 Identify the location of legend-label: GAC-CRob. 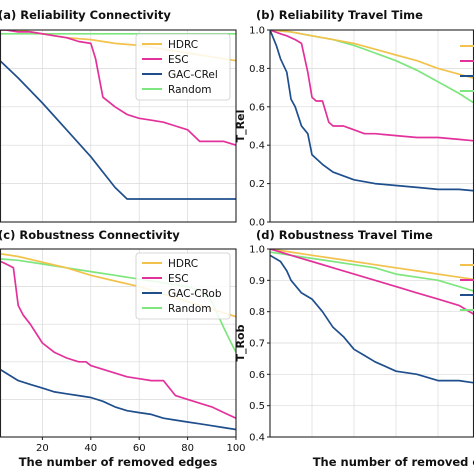
(195, 294).